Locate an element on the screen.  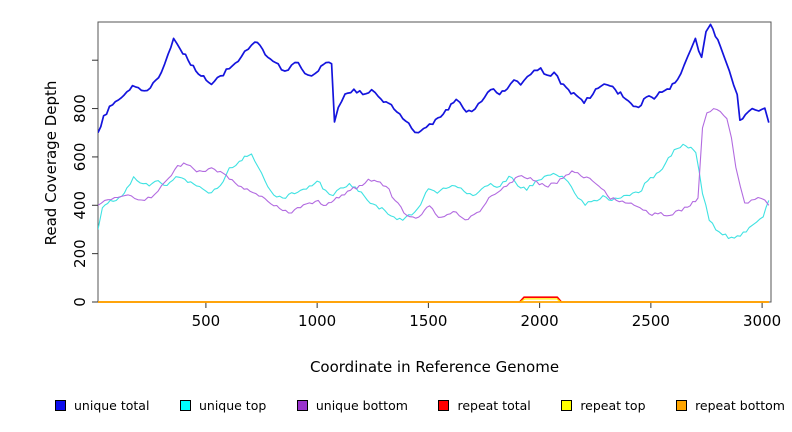
x-tick-label: 2000 is located at coordinates (540, 321).